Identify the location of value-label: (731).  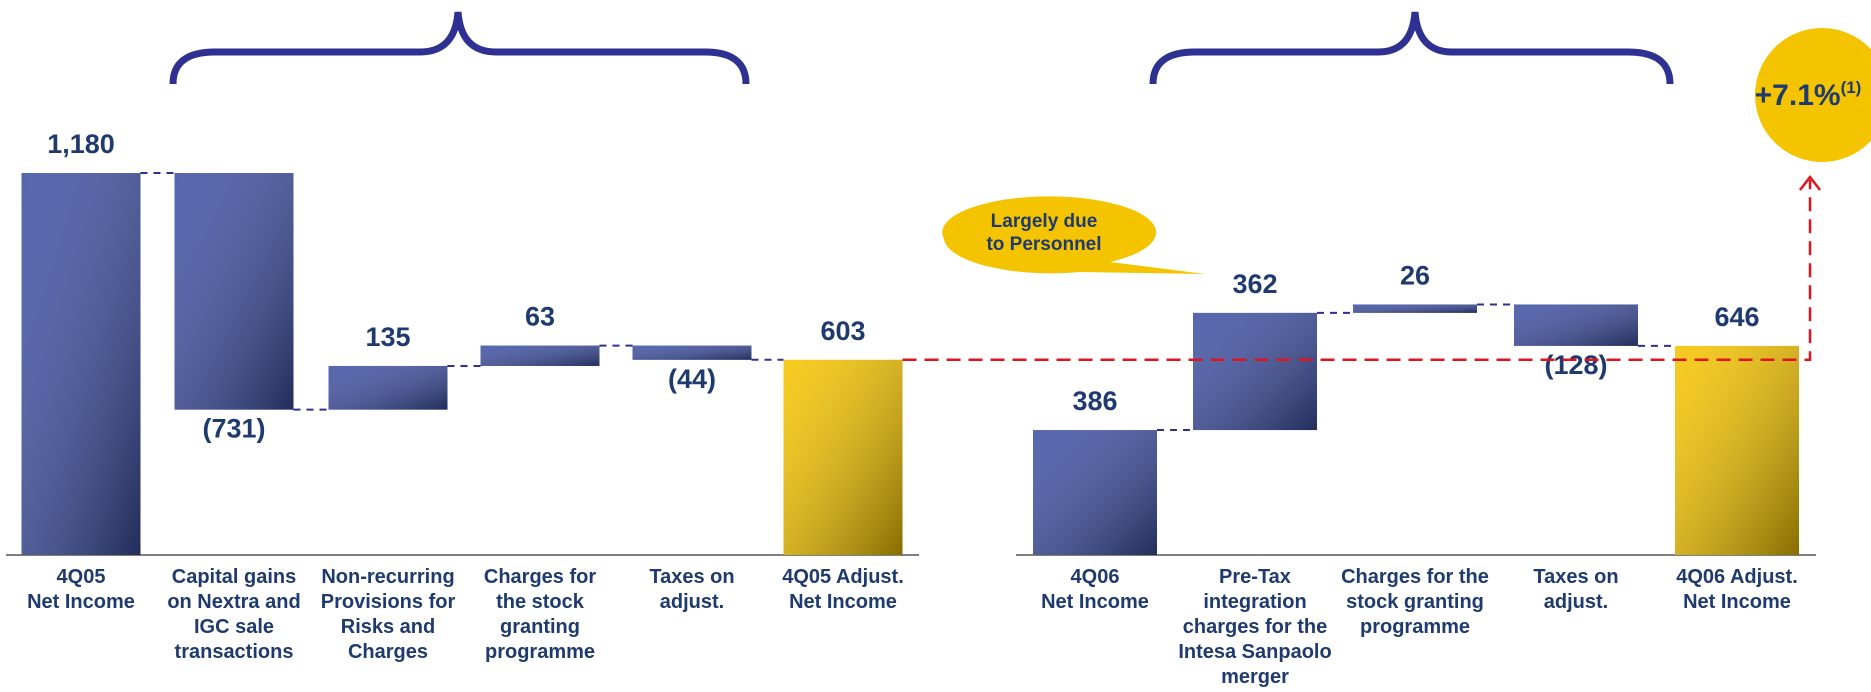
(233, 429).